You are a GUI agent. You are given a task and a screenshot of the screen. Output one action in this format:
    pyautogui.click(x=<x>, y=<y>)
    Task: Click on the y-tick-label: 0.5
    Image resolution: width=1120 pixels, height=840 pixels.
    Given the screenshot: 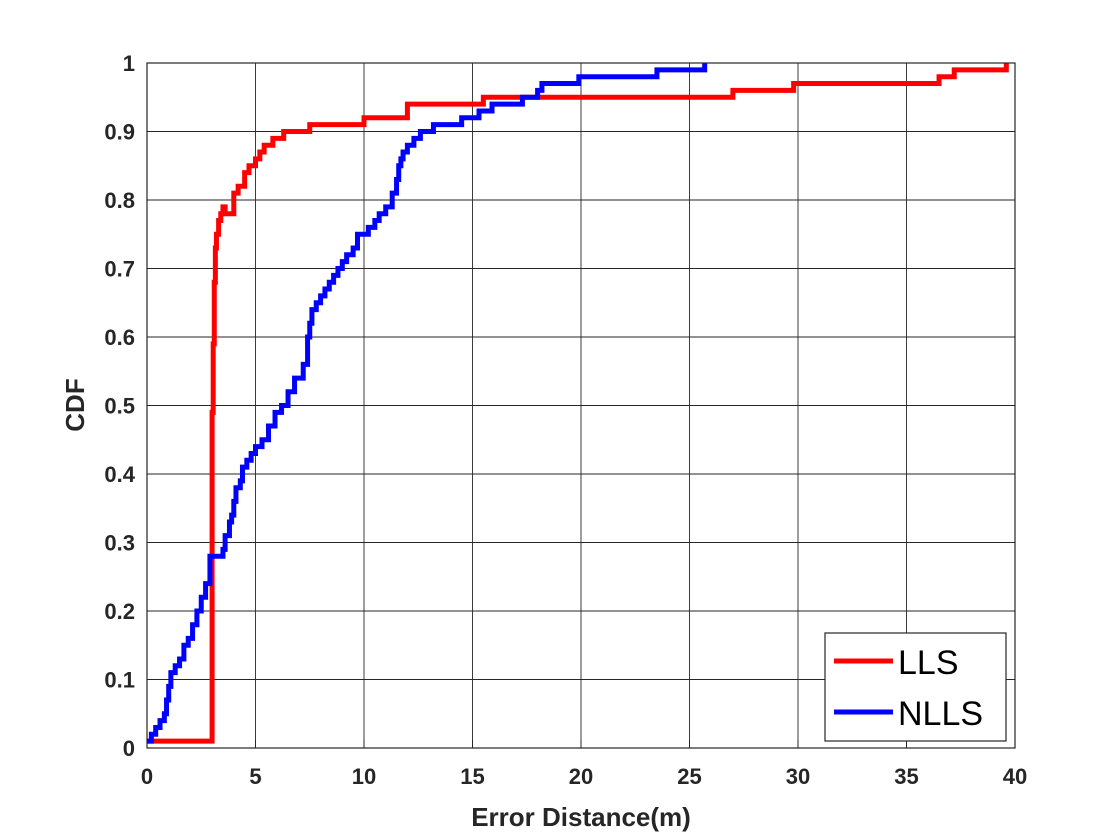 What is the action you would take?
    pyautogui.click(x=119, y=406)
    